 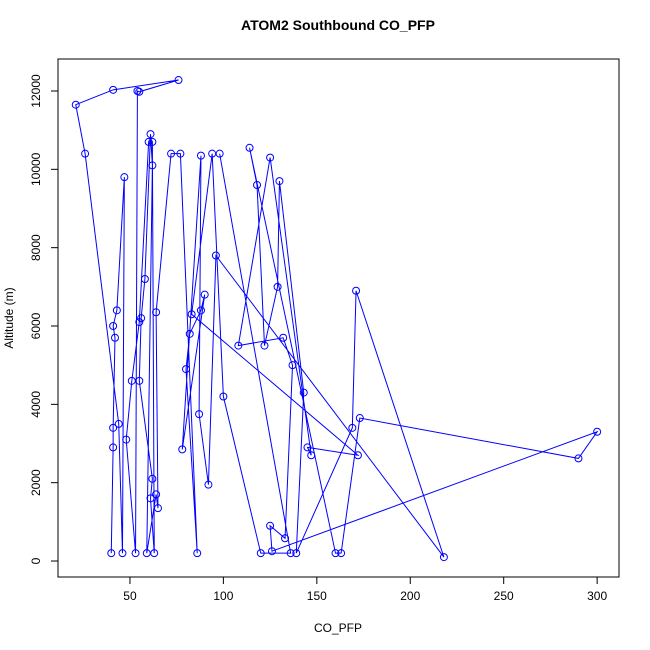 I want to click on x-tick-label: 300, so click(x=597, y=596).